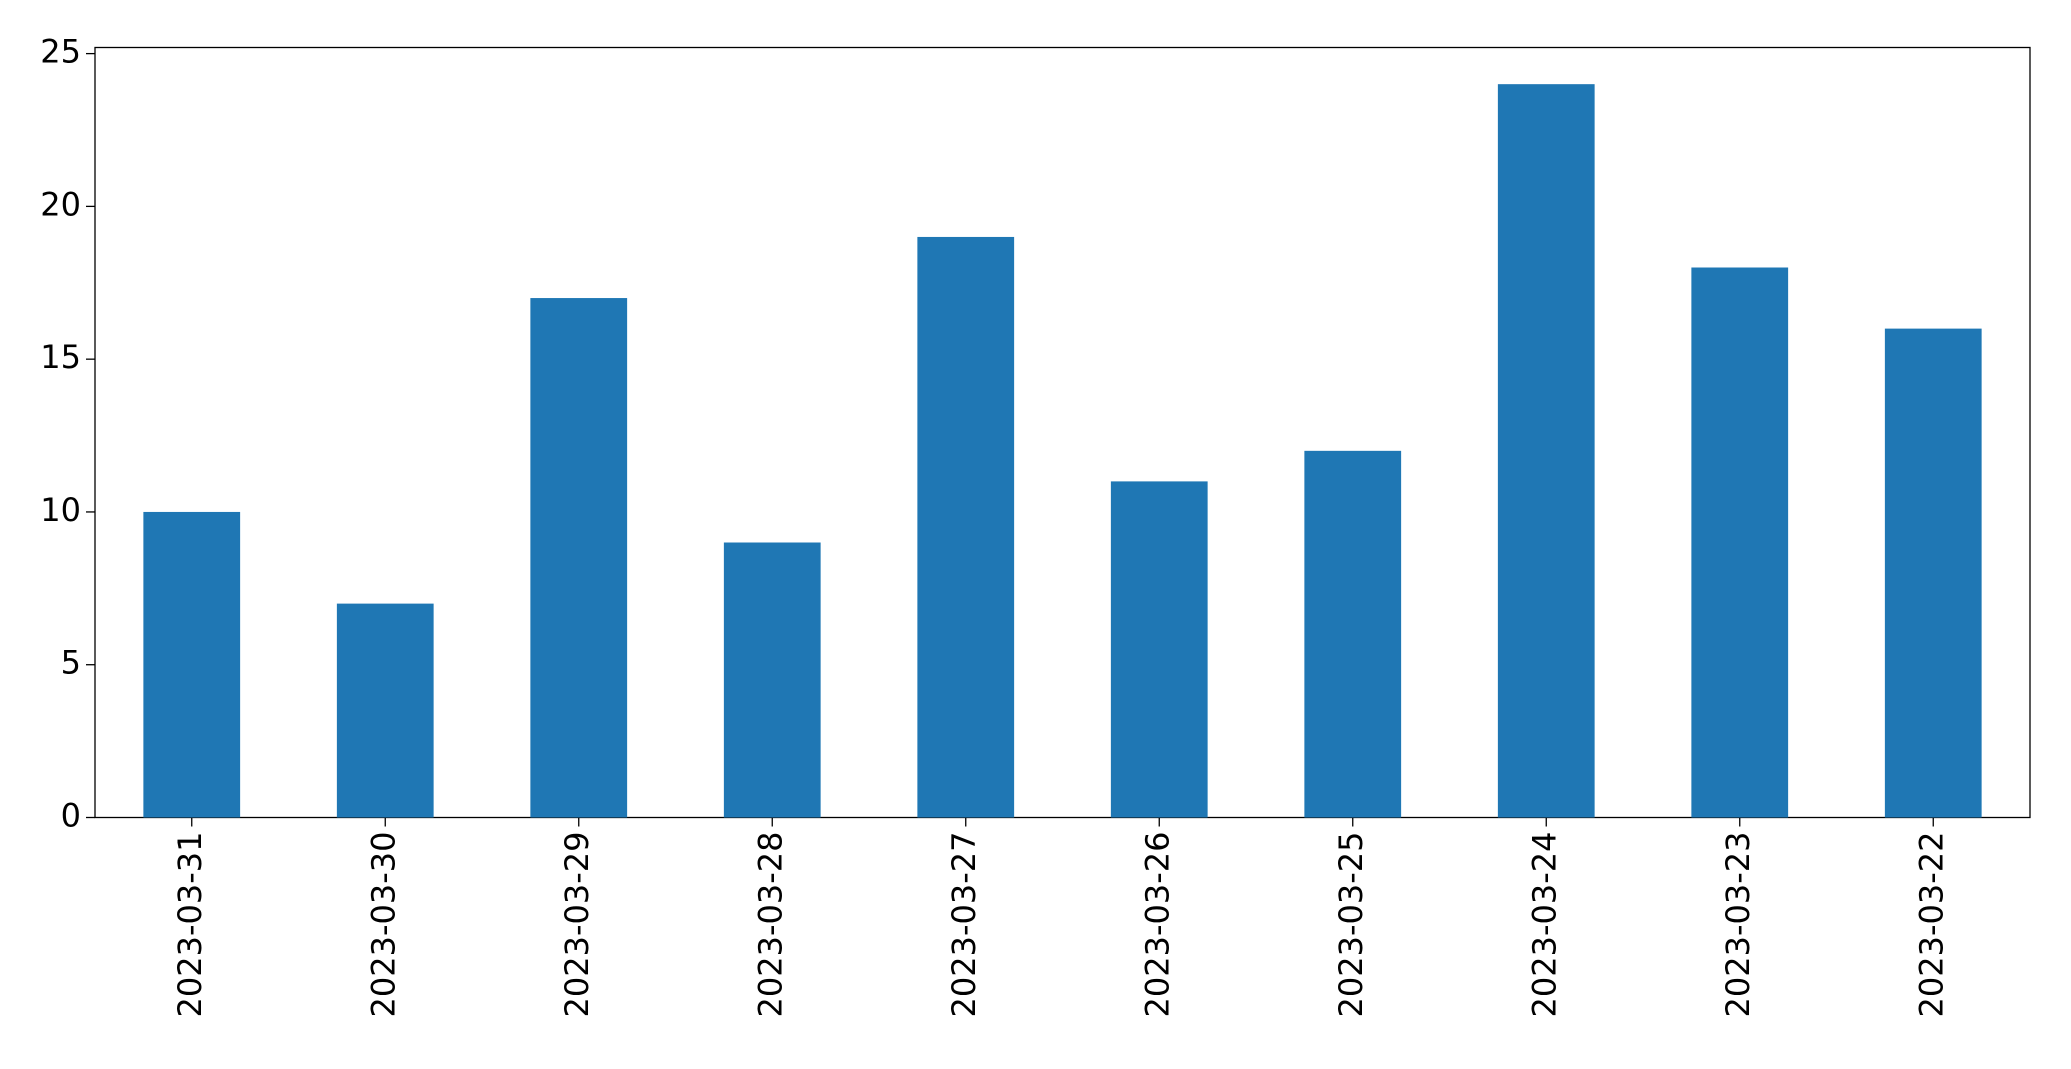  I want to click on x-tick-label: 2023-03-29, so click(577, 925).